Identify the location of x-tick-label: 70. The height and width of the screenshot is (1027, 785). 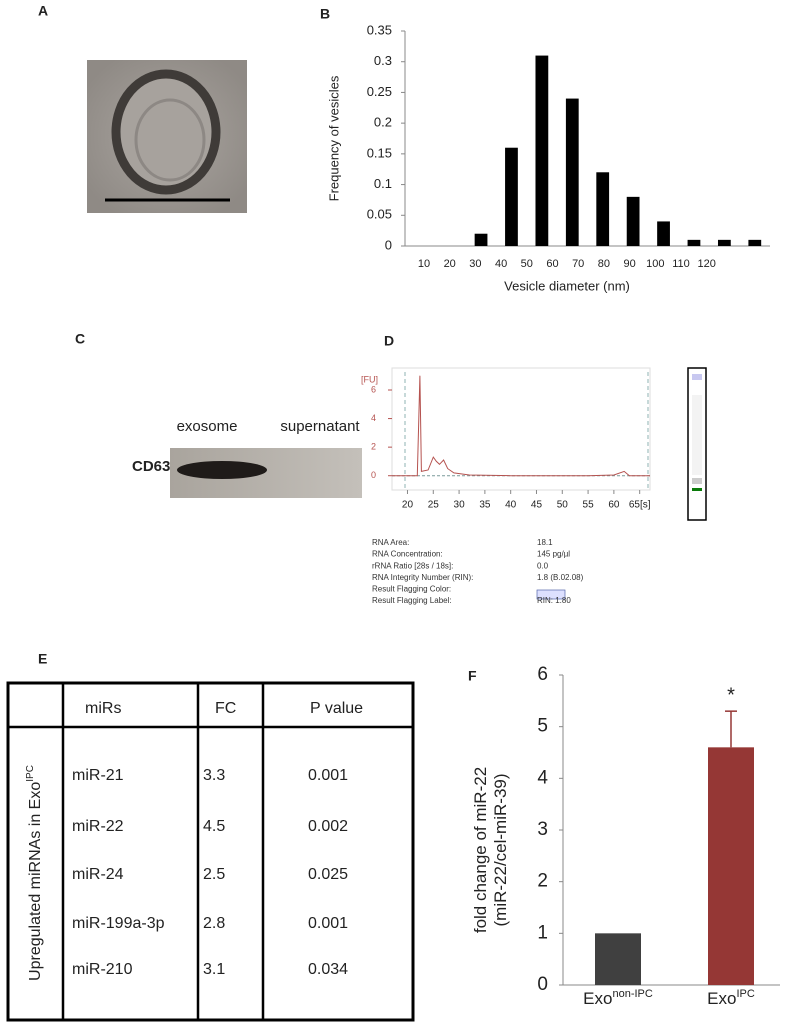
(578, 264).